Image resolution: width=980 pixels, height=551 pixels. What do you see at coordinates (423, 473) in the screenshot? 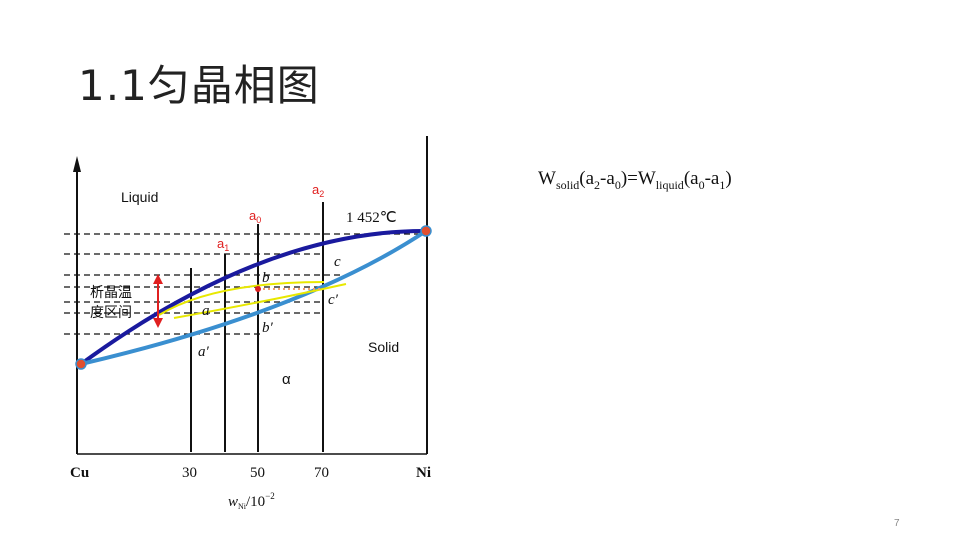
I see `axis-label-ni: Ni` at bounding box center [423, 473].